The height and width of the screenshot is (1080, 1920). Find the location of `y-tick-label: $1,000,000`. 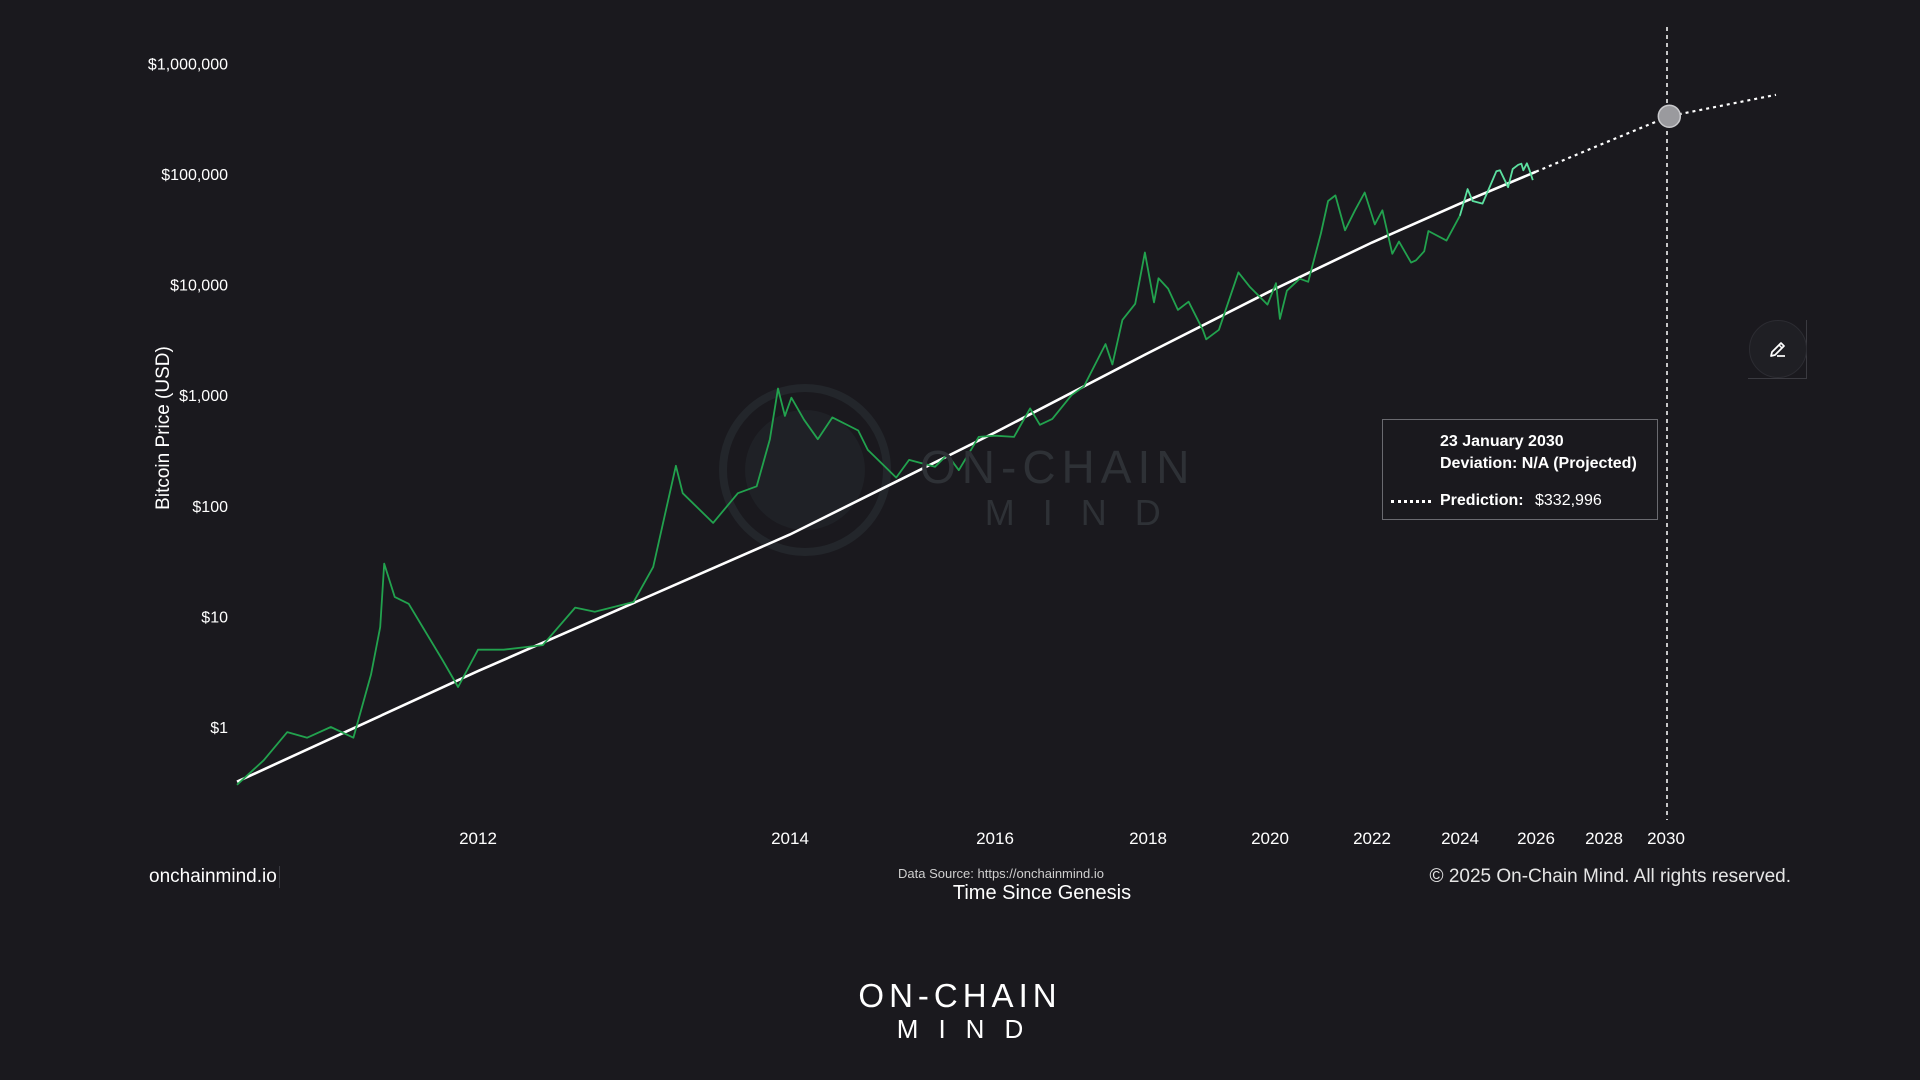

y-tick-label: $1,000,000 is located at coordinates (188, 64).